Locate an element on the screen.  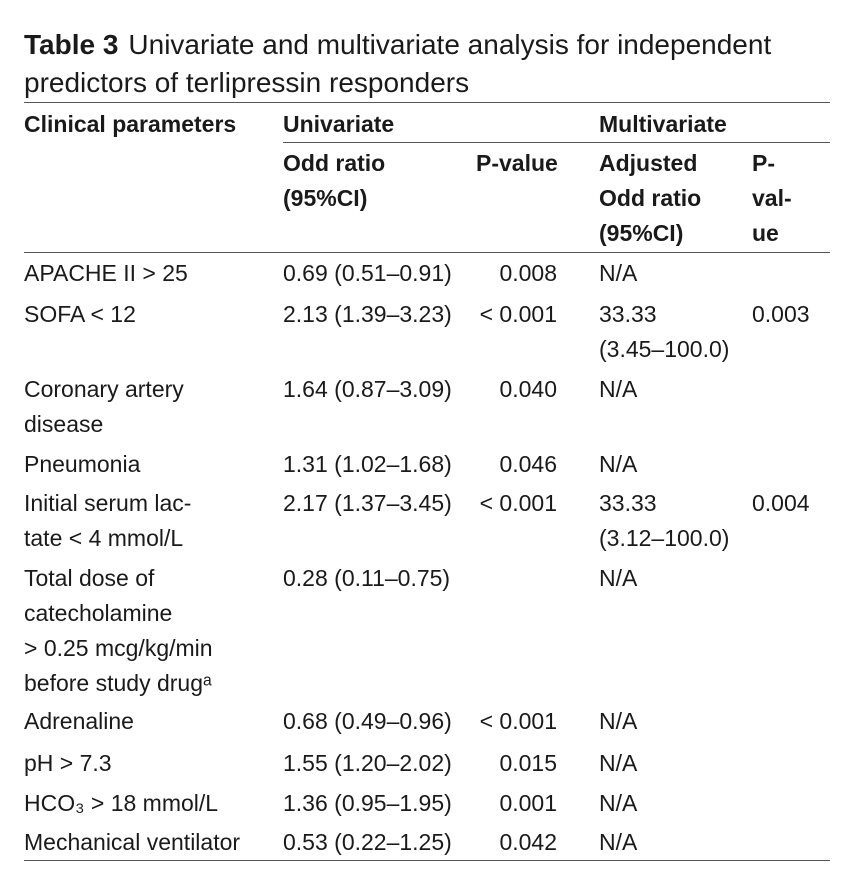
group-rule is located at coordinates (556, 142).